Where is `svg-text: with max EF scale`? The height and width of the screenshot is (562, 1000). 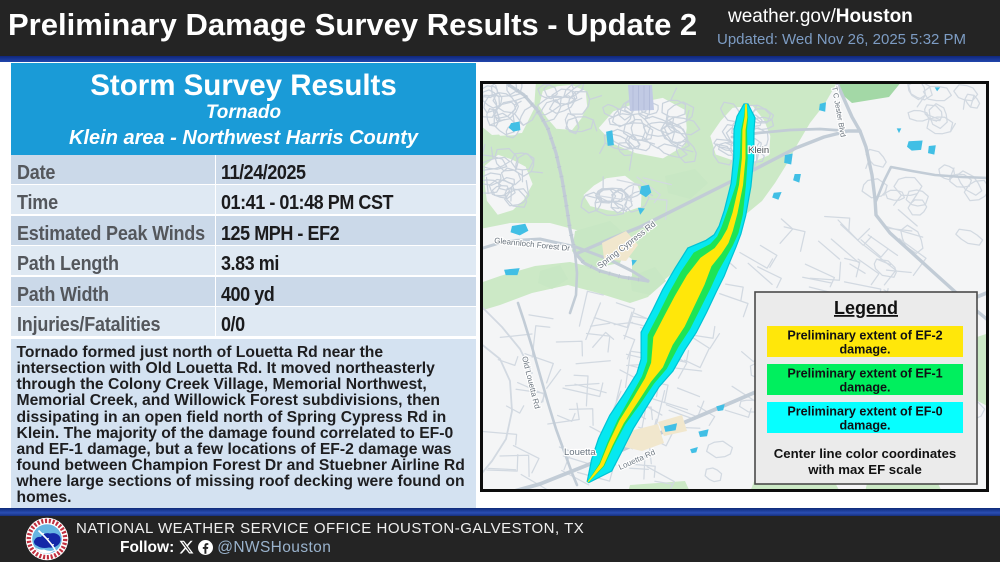 svg-text: with max EF scale is located at coordinates (864, 469).